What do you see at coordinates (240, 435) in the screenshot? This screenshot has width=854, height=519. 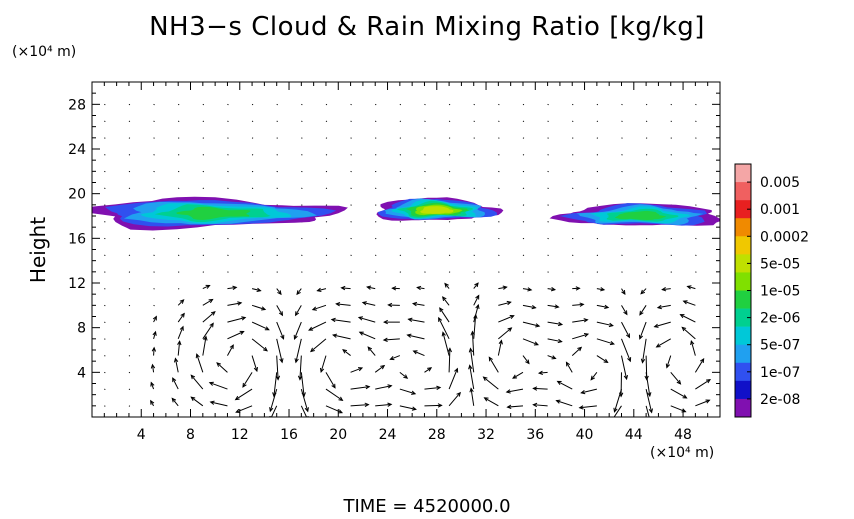 I see `x-tick-label: 12` at bounding box center [240, 435].